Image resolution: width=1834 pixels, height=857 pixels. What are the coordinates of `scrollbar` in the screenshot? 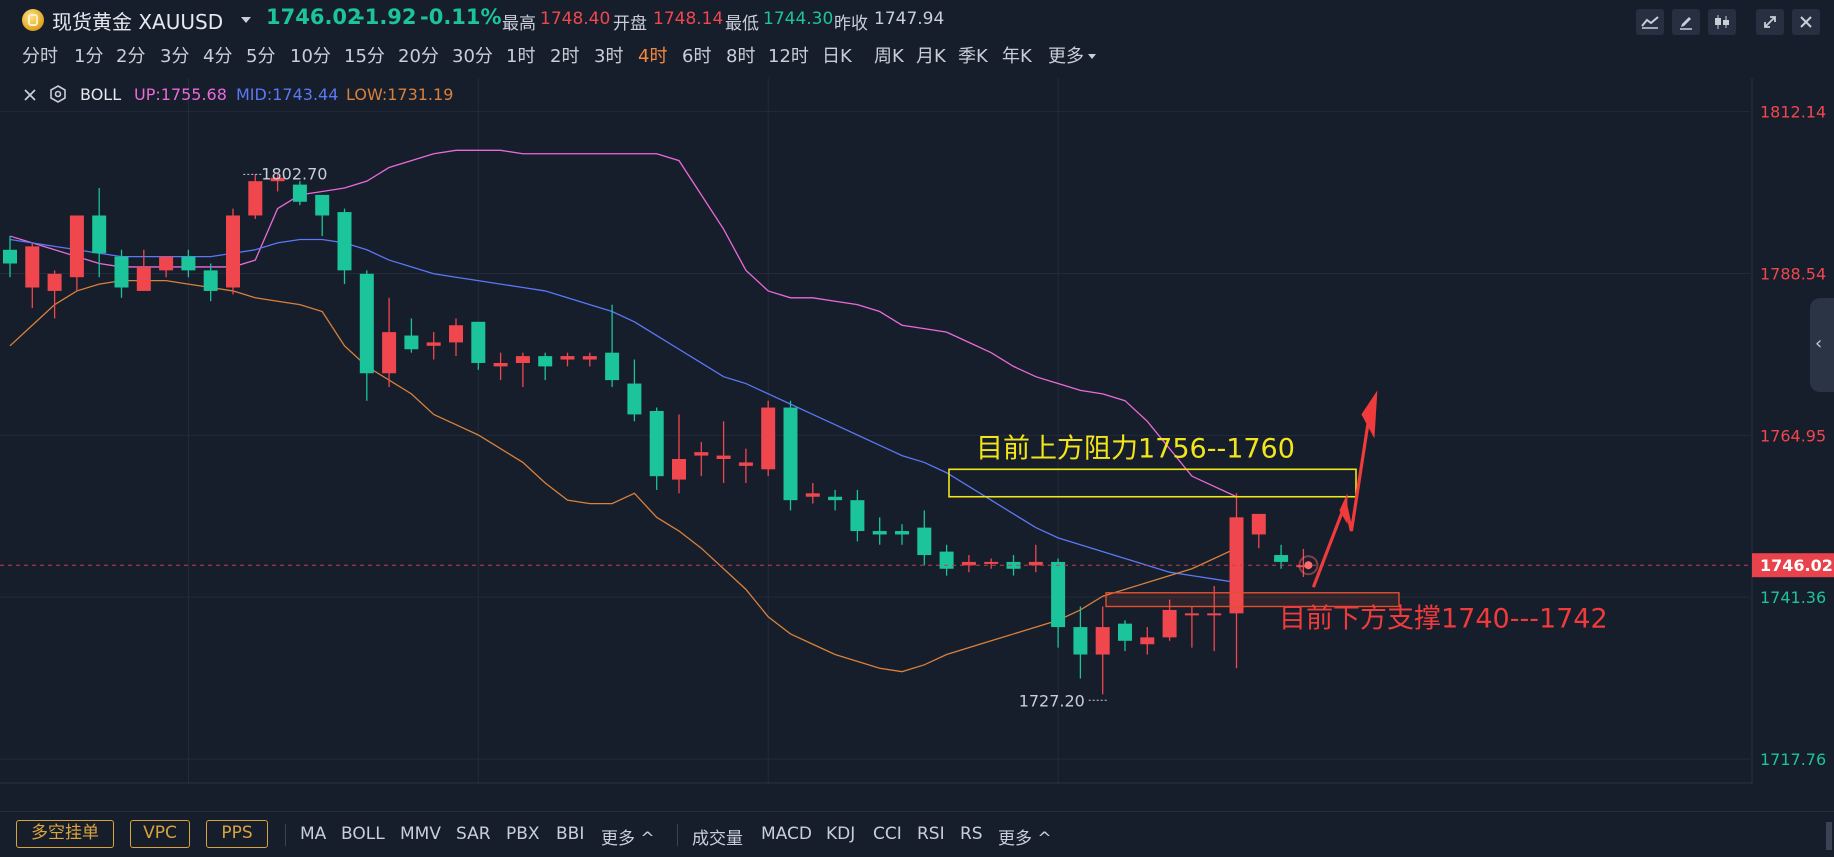 It's located at (1829, 836).